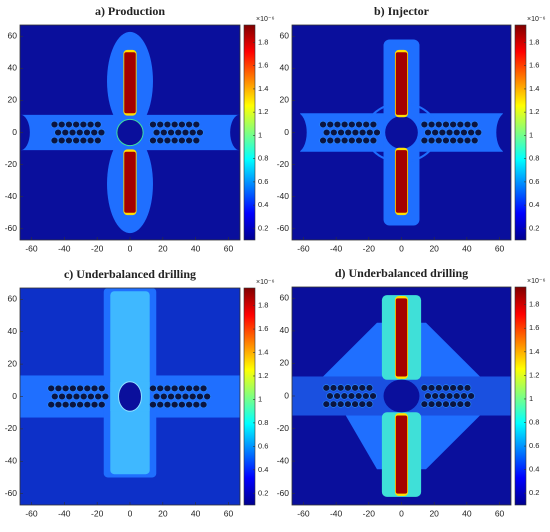 This screenshot has height=532, width=550. What do you see at coordinates (130, 274) in the screenshot?
I see `panel-title: c) Underbalanced drilling` at bounding box center [130, 274].